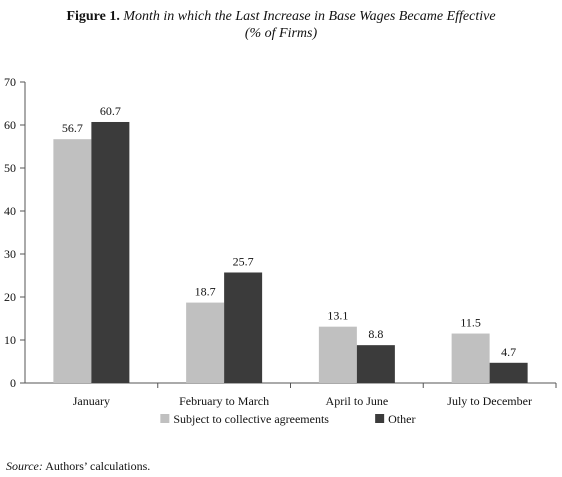 This screenshot has height=477, width=562. I want to click on y-tick-label: 0, so click(13, 383).